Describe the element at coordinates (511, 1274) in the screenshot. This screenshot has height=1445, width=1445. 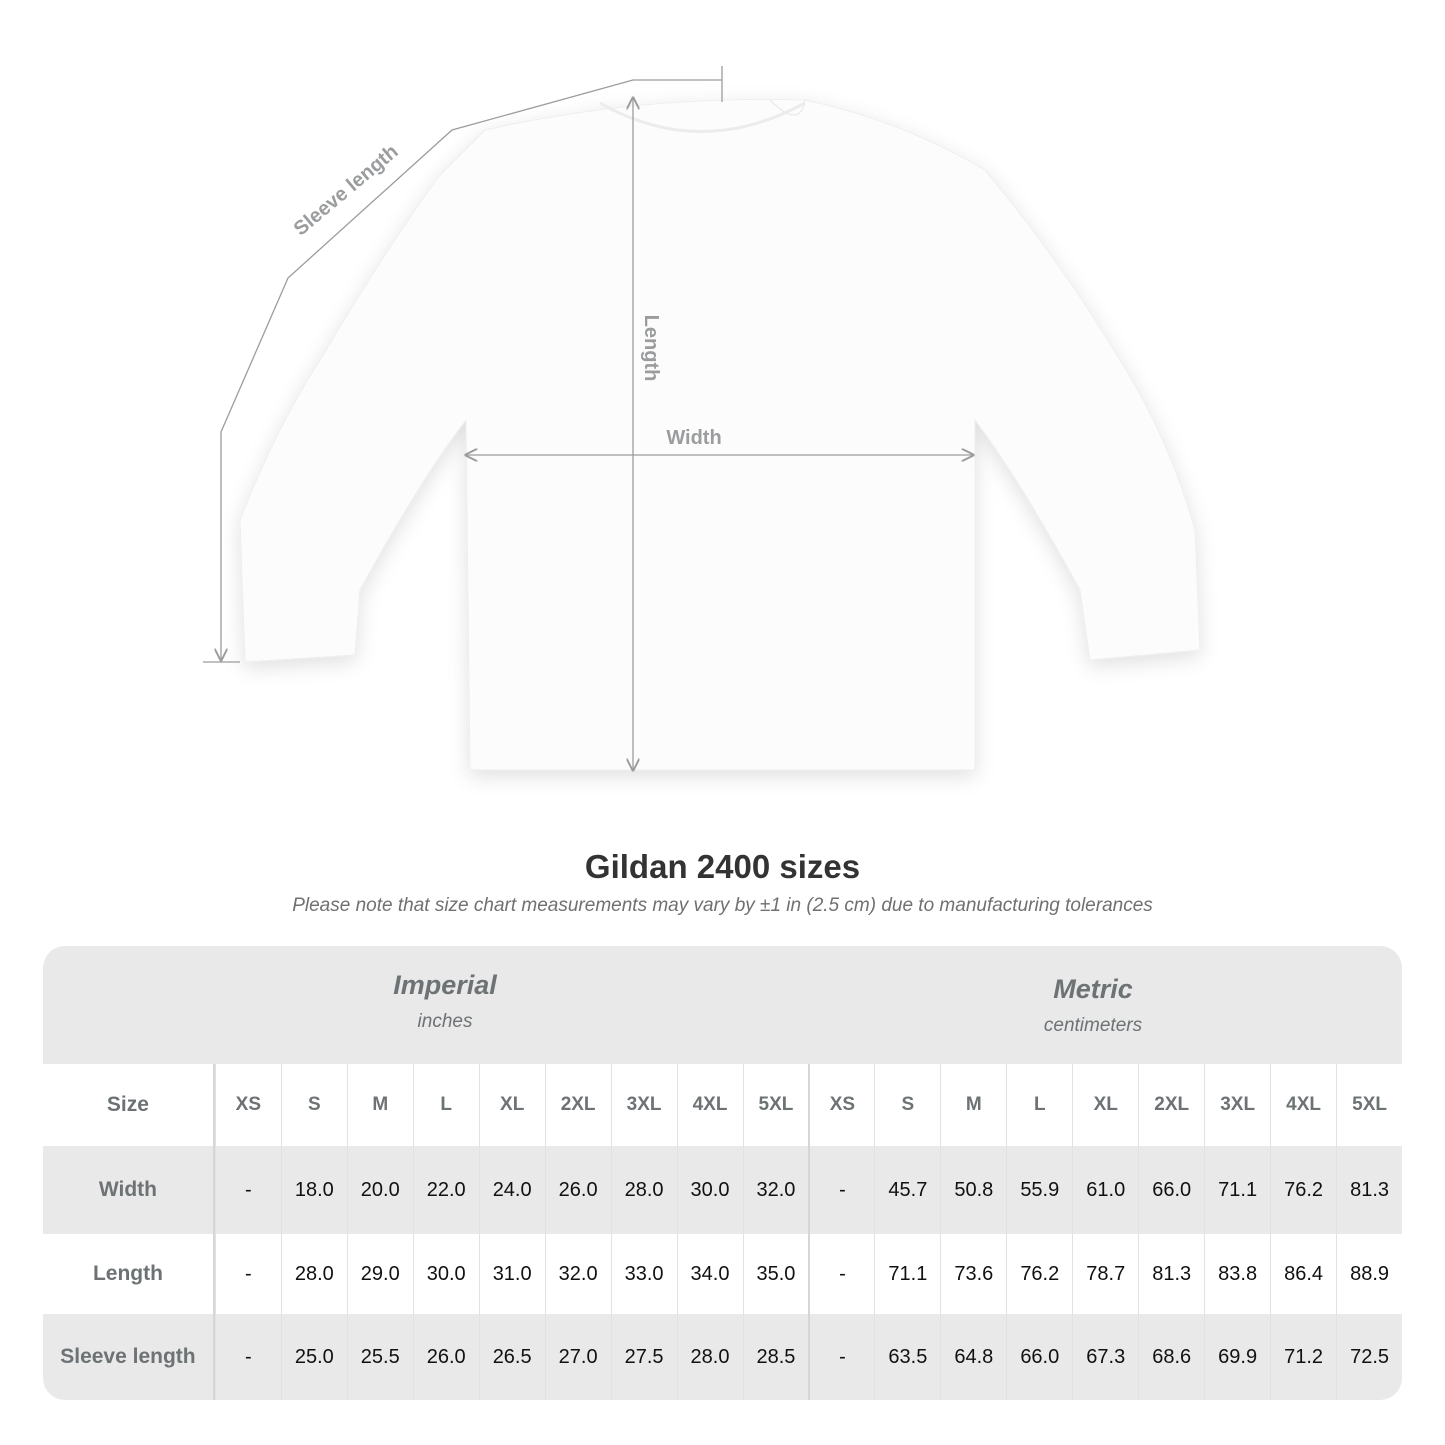
I see `imperial-value-cell: 31.0` at that location.